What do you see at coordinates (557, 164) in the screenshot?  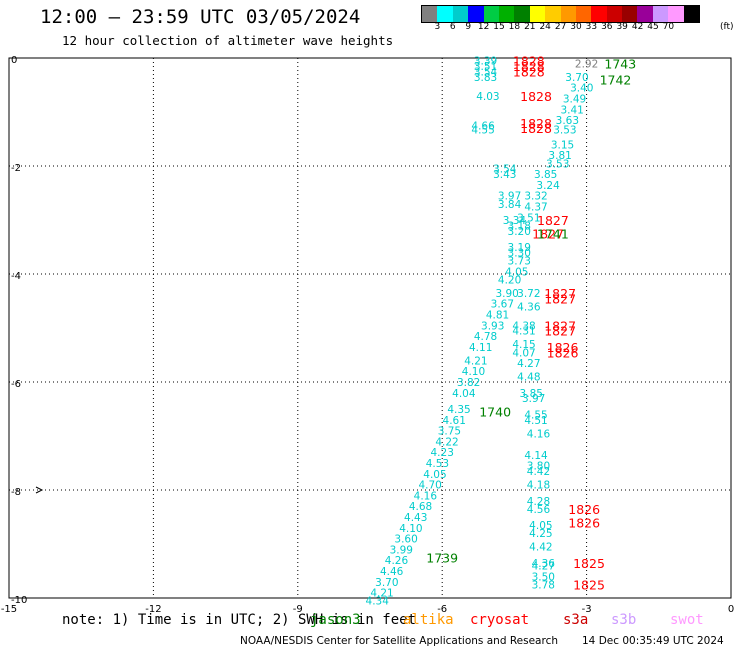 I see `wave-height-label: 3.53` at bounding box center [557, 164].